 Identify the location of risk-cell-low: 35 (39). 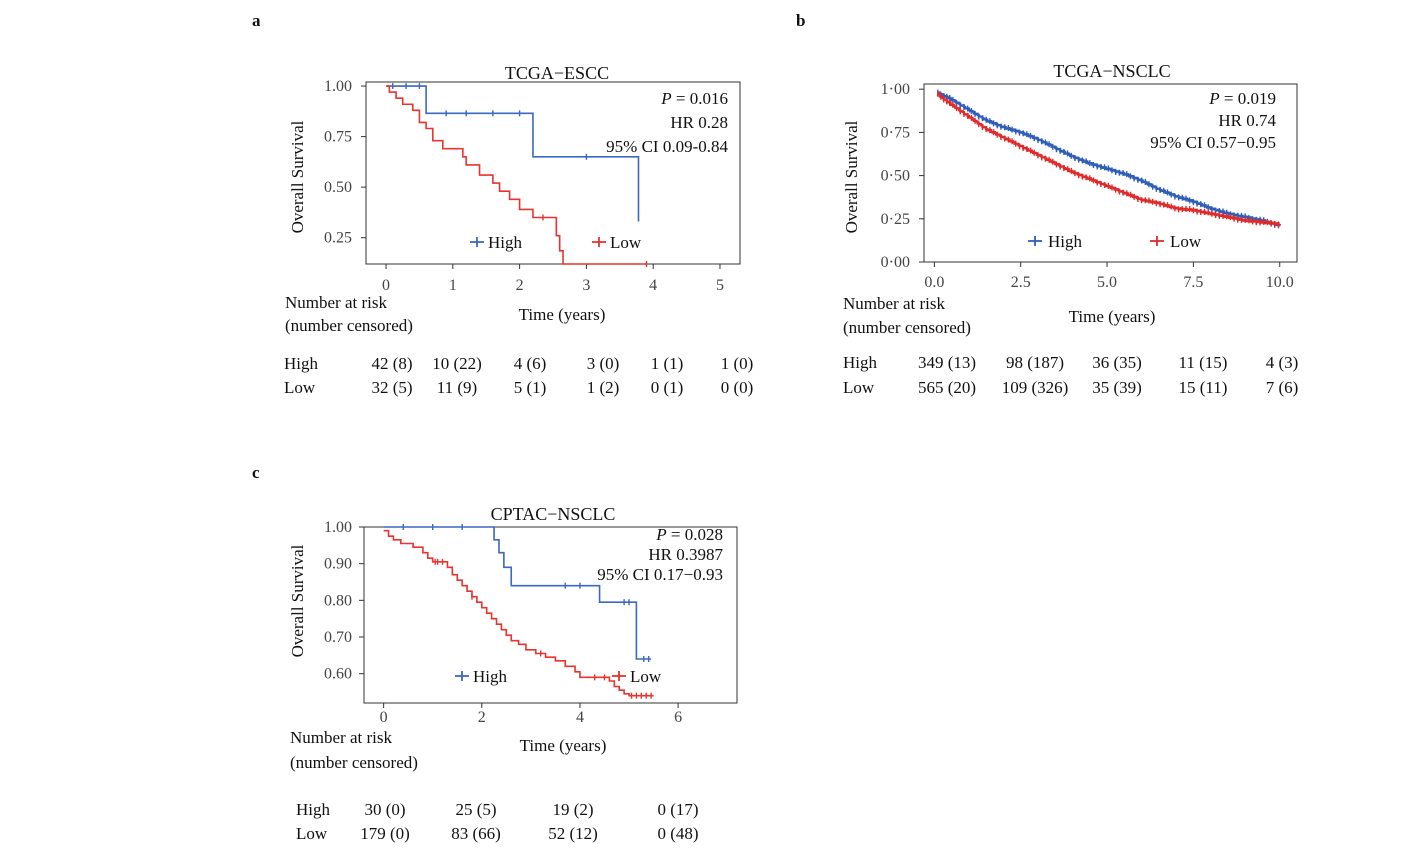
(1117, 387).